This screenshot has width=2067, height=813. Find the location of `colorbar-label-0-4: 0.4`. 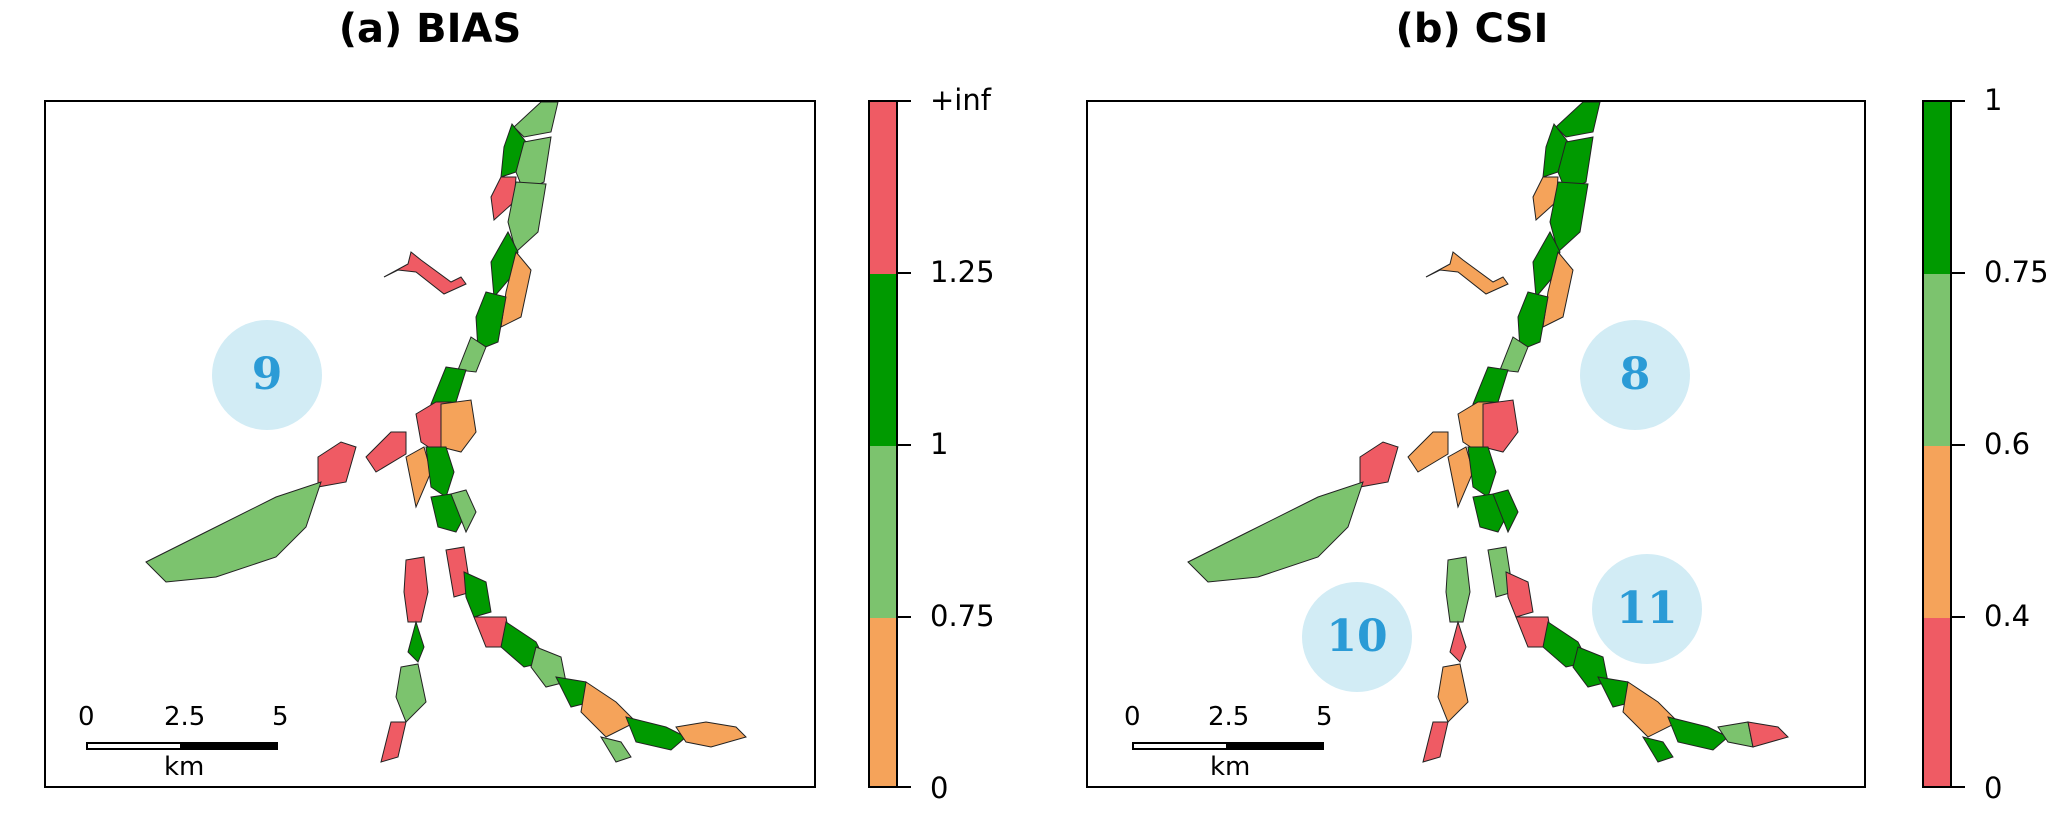

colorbar-label-0-4: 0.4 is located at coordinates (2007, 616).